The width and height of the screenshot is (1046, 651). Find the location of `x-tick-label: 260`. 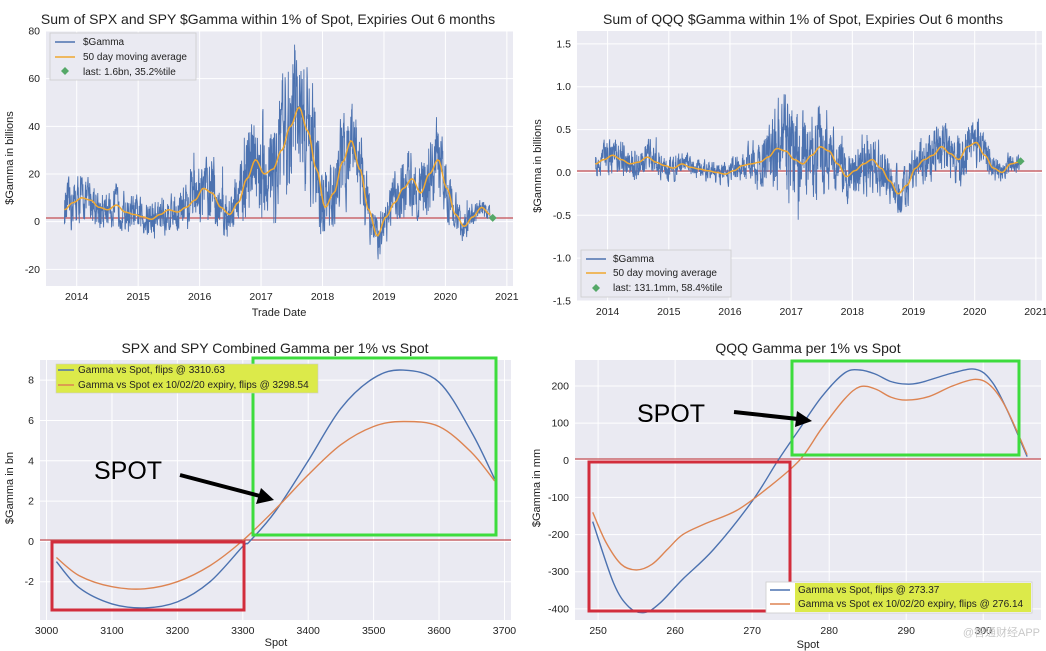

x-tick-label: 260 is located at coordinates (675, 631).